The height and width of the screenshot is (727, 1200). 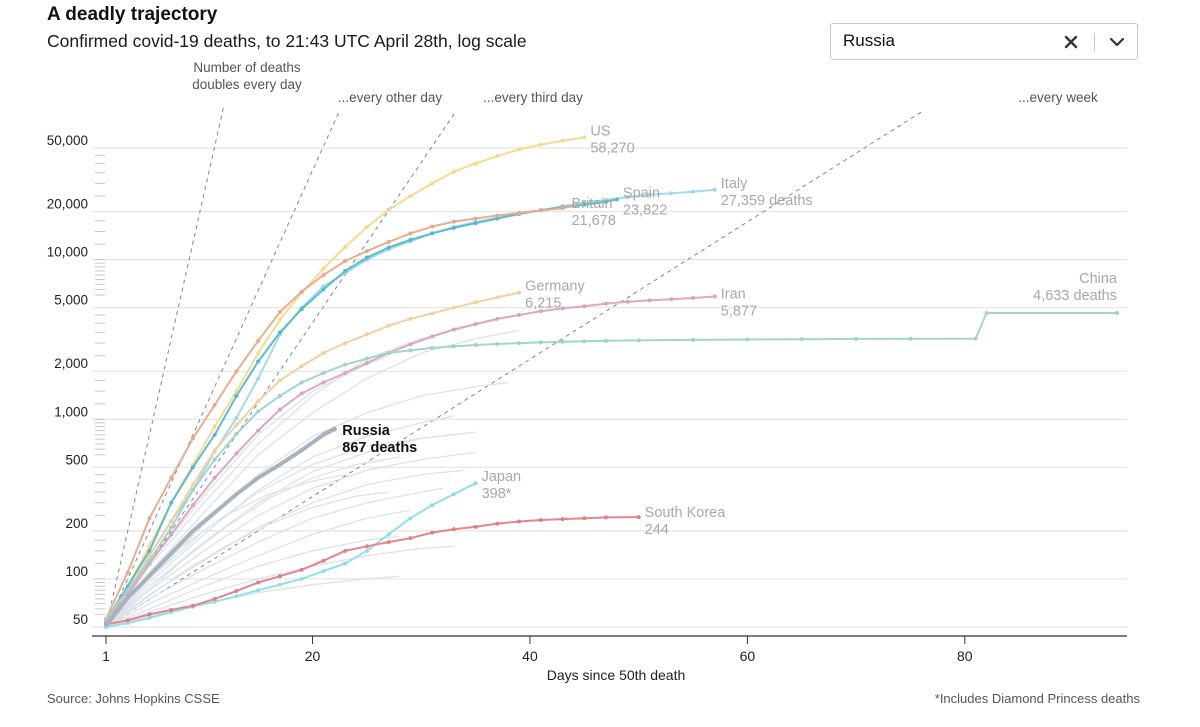 I want to click on series-label-italy: Italy, so click(x=734, y=184).